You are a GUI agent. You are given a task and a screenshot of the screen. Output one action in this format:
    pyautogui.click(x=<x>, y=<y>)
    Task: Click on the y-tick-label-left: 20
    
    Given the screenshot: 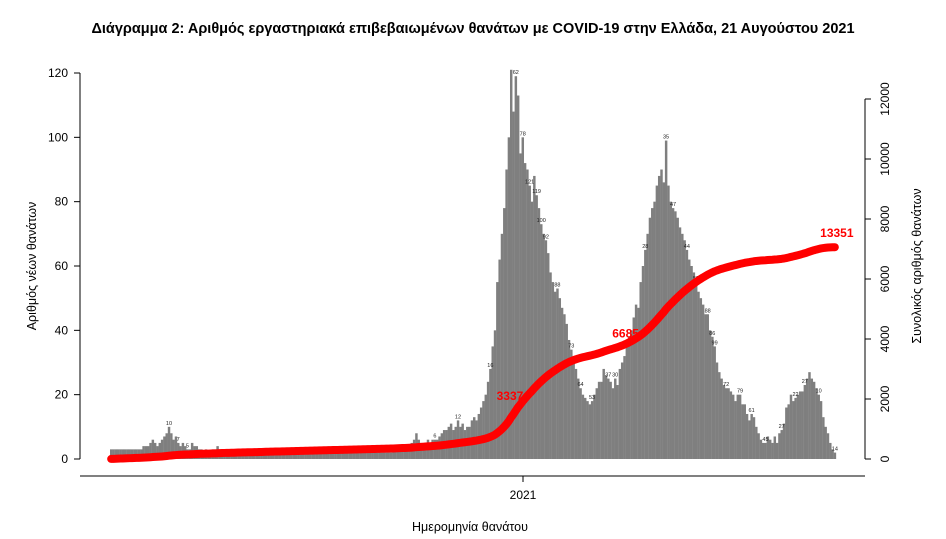 What is the action you would take?
    pyautogui.click(x=62, y=395)
    